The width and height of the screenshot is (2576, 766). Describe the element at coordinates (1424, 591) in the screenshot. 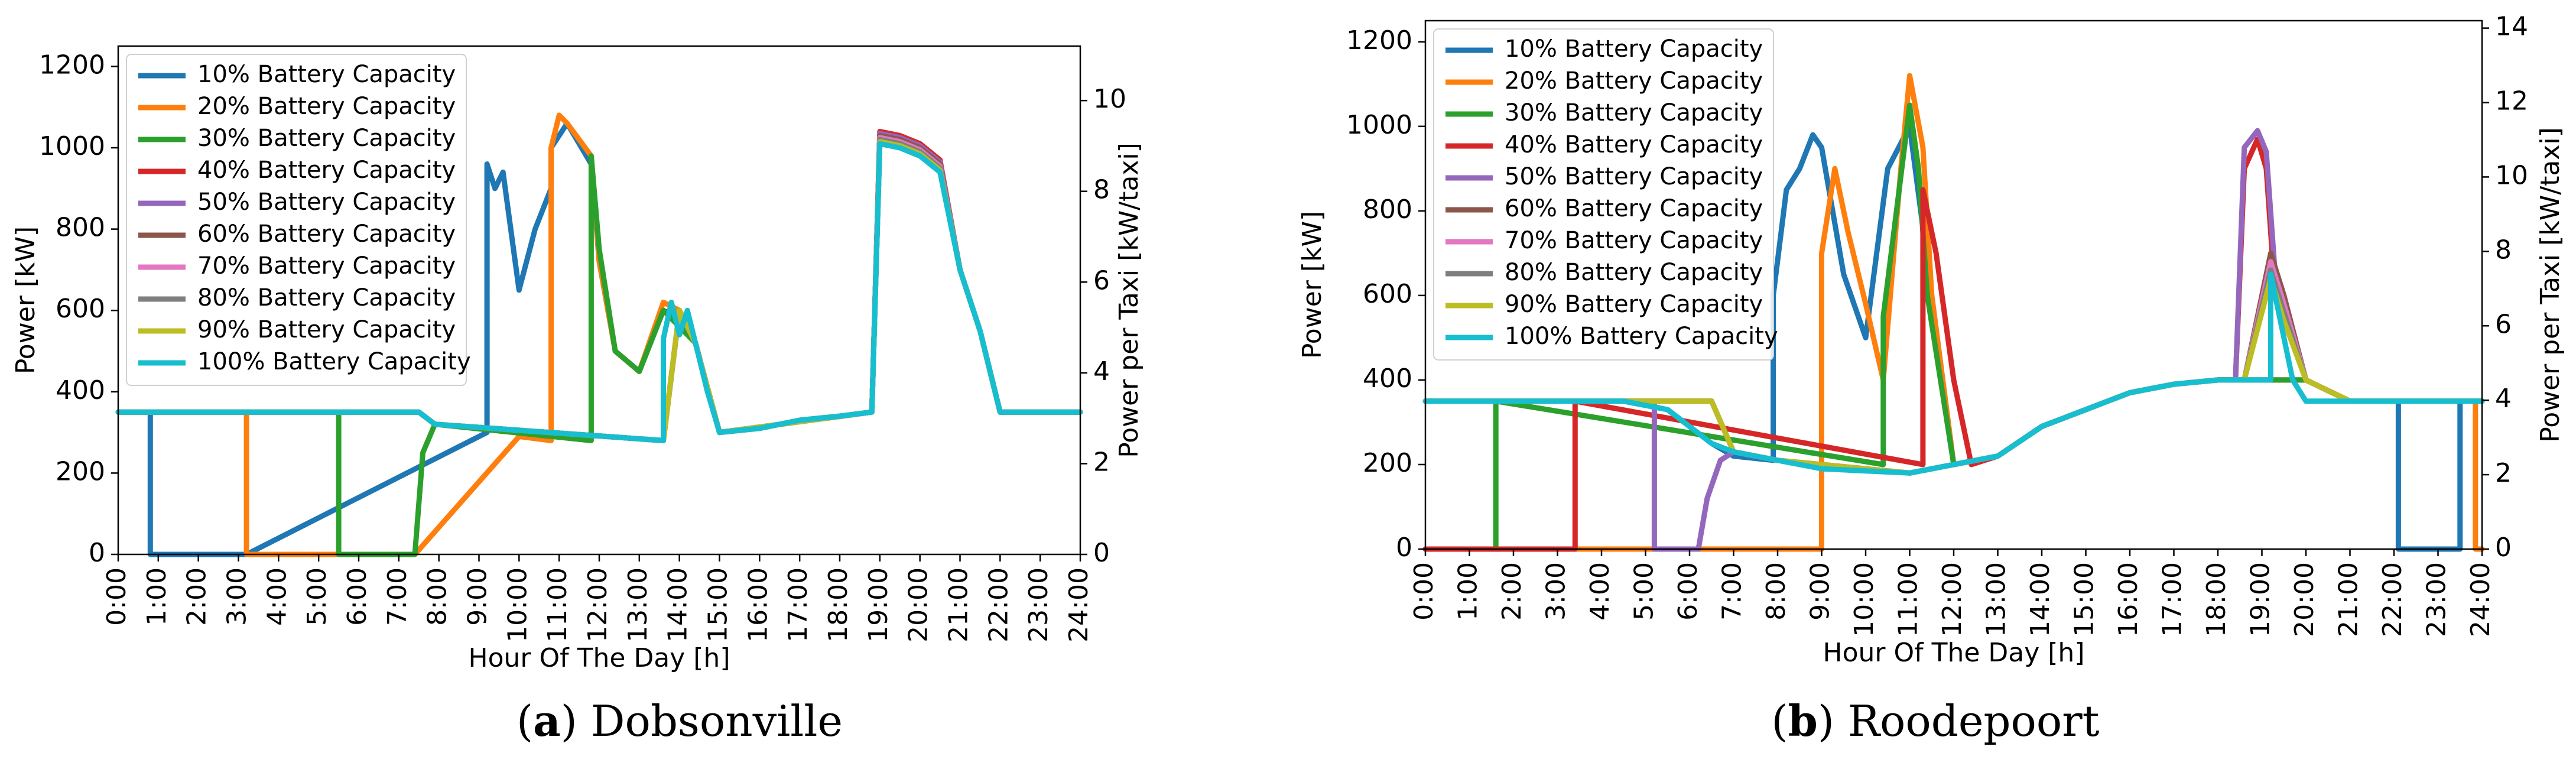

I see `x-tick-label: 0:00` at that location.